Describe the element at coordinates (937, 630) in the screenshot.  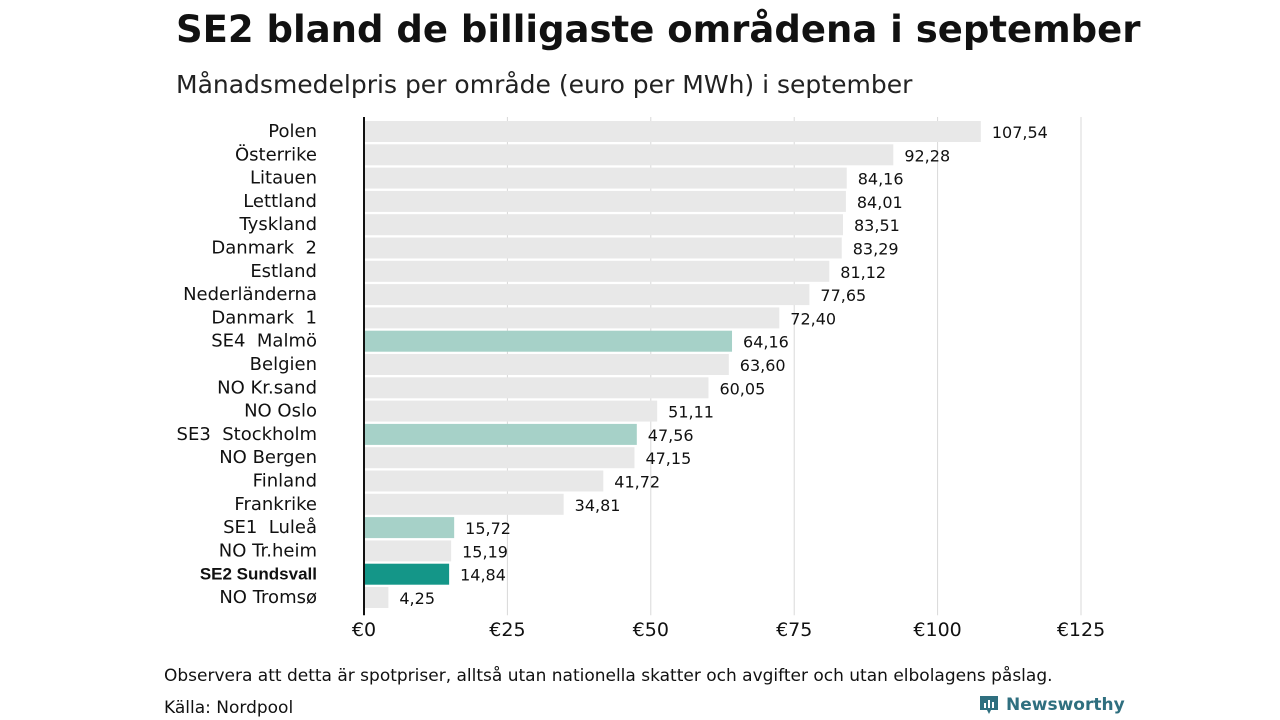
I see `x-tick-label: €100` at that location.